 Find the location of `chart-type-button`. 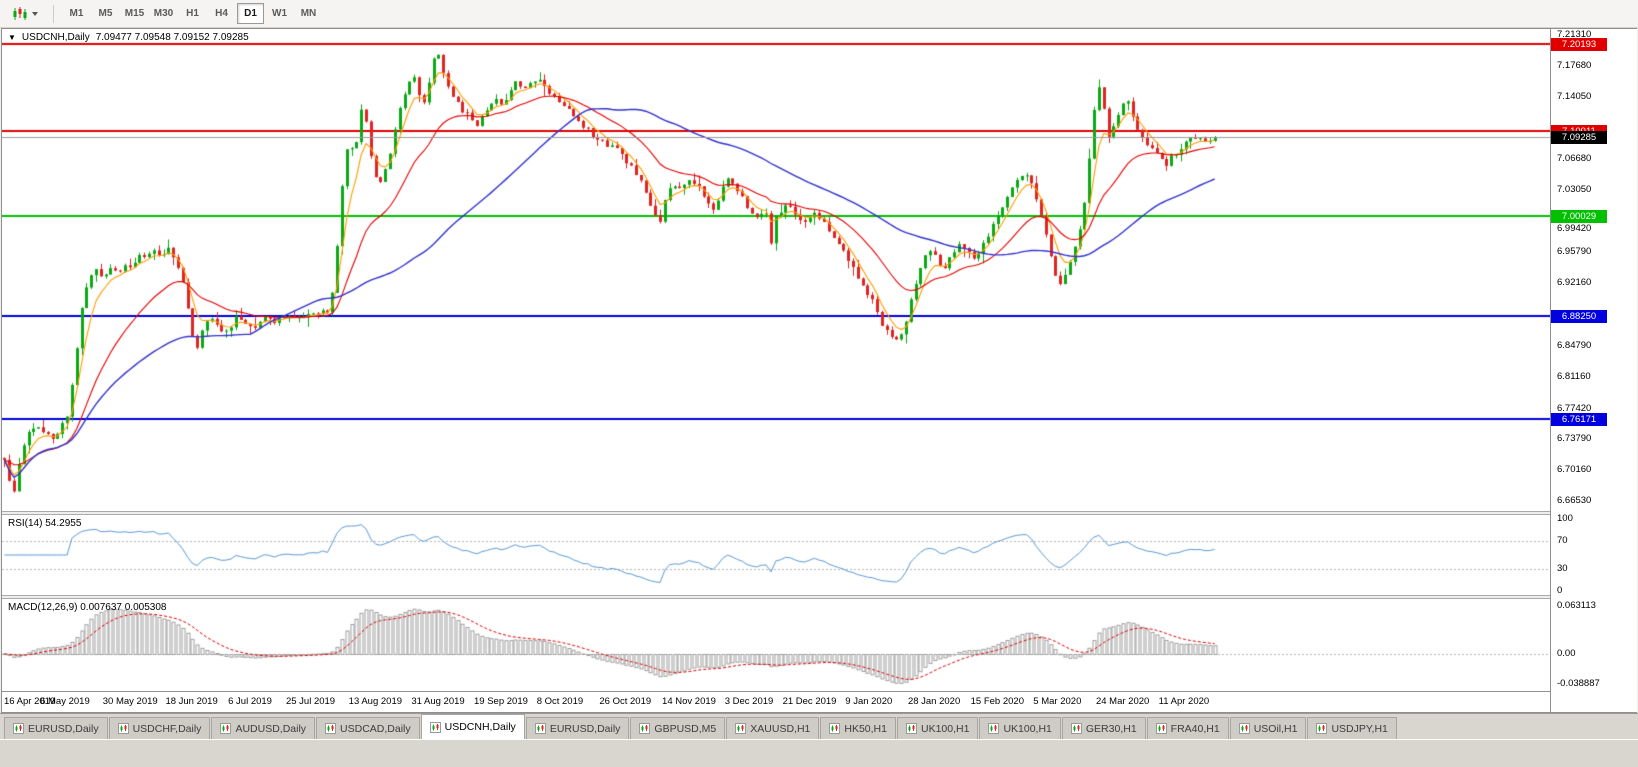

chart-type-button is located at coordinates (25, 14).